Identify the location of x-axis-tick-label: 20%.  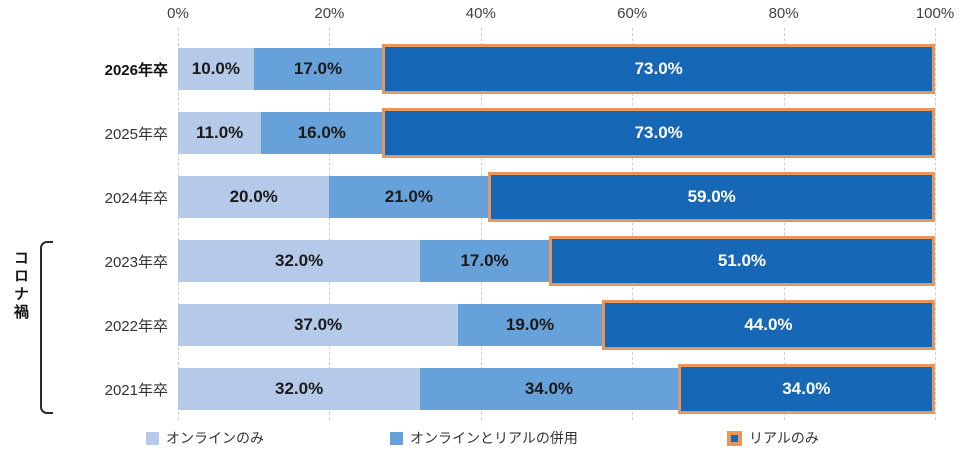
(329, 13).